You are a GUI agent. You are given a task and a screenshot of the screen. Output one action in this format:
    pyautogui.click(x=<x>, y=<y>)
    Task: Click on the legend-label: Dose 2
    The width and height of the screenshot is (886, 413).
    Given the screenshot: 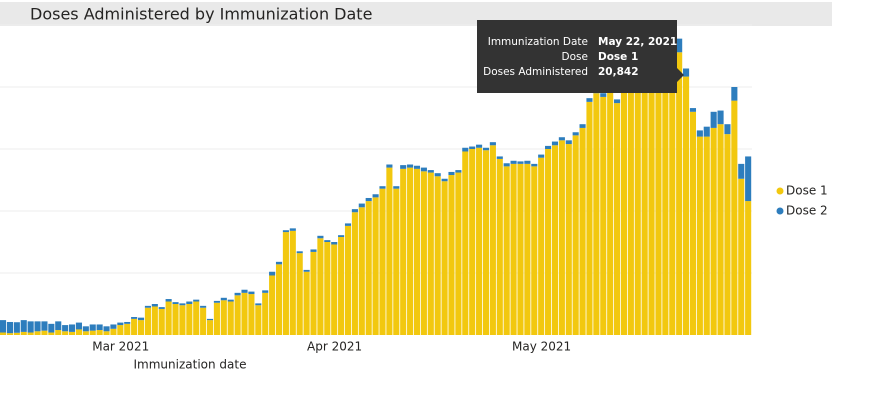 What is the action you would take?
    pyautogui.click(x=807, y=211)
    